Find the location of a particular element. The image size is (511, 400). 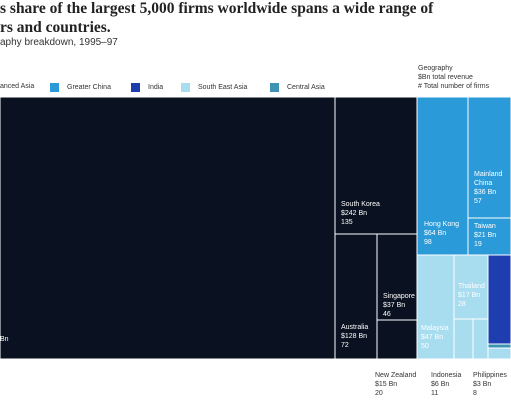

treemap-label-hong-kong-firms: 98 is located at coordinates (428, 242).